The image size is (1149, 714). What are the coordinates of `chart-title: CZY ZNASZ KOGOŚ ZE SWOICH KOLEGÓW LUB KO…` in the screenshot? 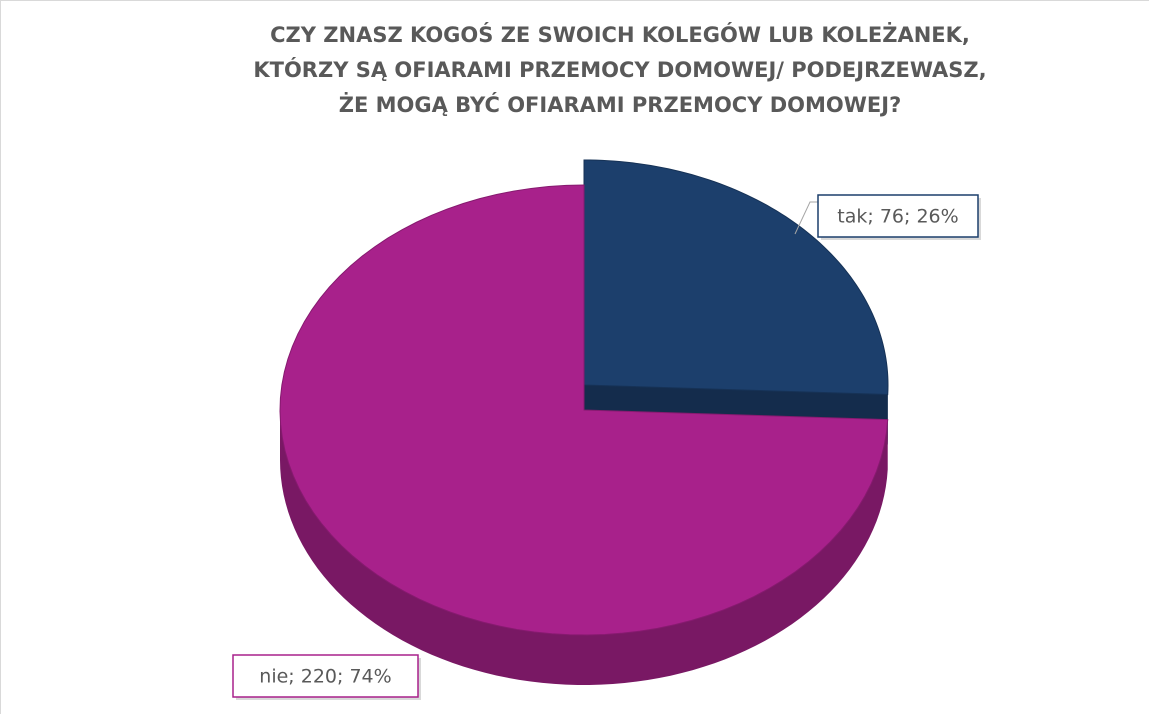 It's located at (620, 34).